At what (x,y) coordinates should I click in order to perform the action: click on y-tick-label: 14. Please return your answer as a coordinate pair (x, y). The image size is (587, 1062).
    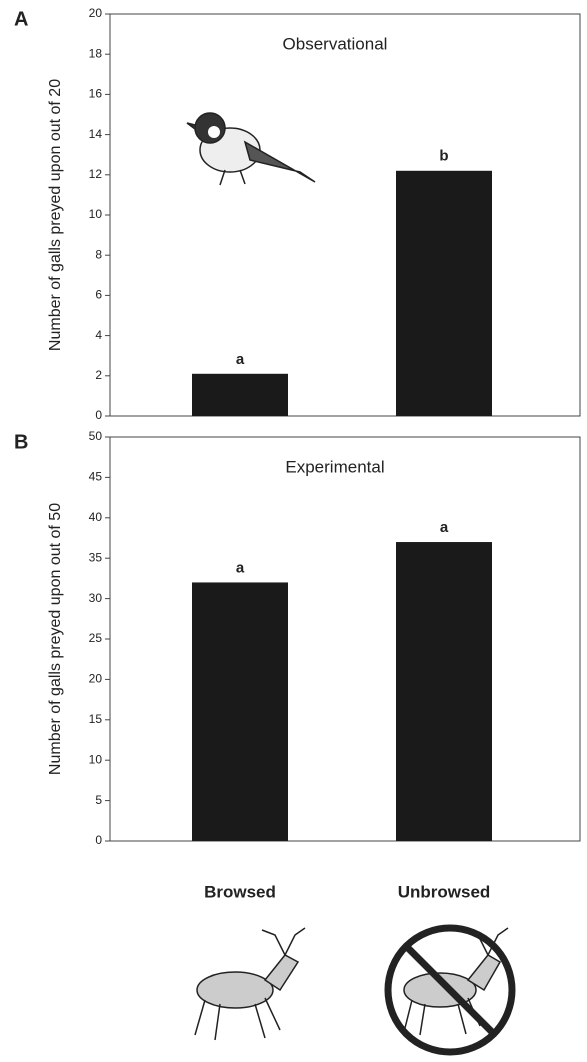
    Looking at the image, I should click on (96, 134).